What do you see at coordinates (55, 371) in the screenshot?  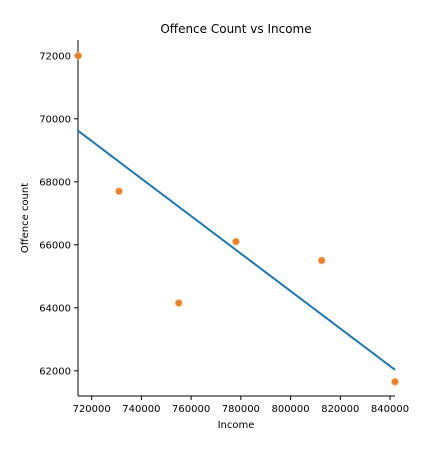 I see `y-tick-label: 62000` at bounding box center [55, 371].